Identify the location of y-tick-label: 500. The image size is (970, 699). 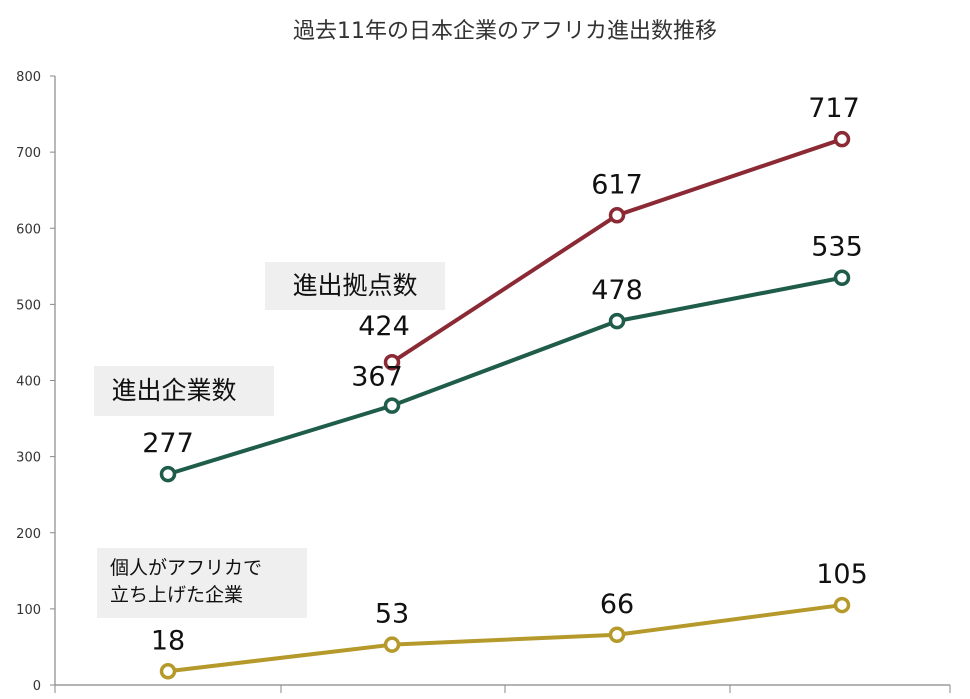
(28, 305).